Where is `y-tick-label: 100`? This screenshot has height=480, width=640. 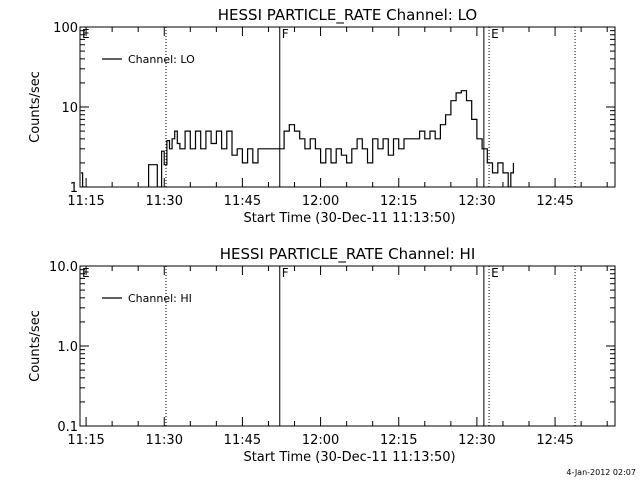 y-tick-label: 100 is located at coordinates (65, 28).